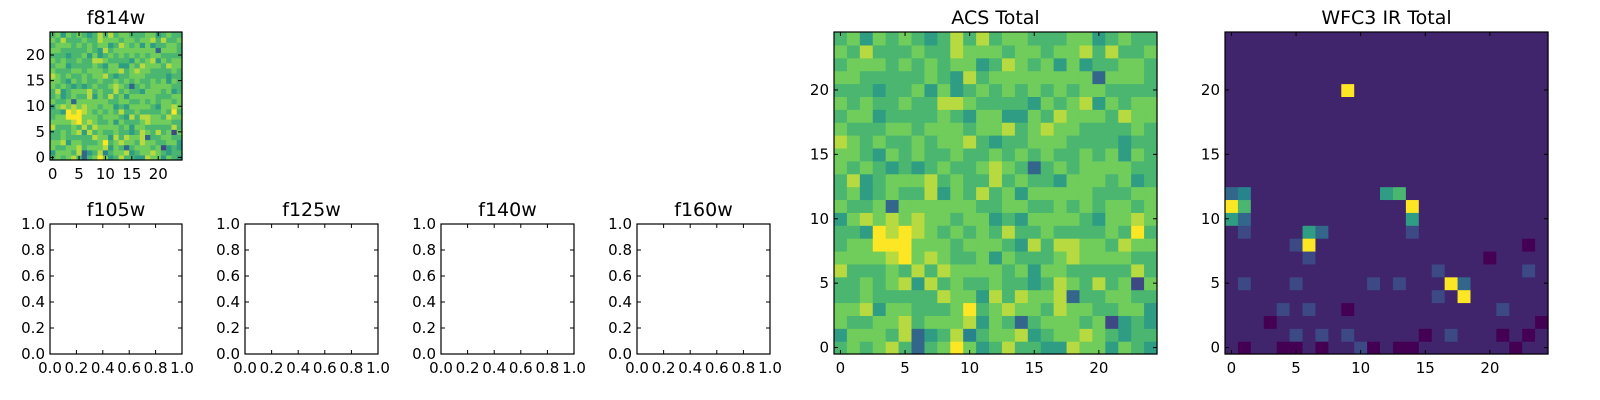 This screenshot has width=1600, height=400. I want to click on y-tick-label: 10, so click(819, 219).